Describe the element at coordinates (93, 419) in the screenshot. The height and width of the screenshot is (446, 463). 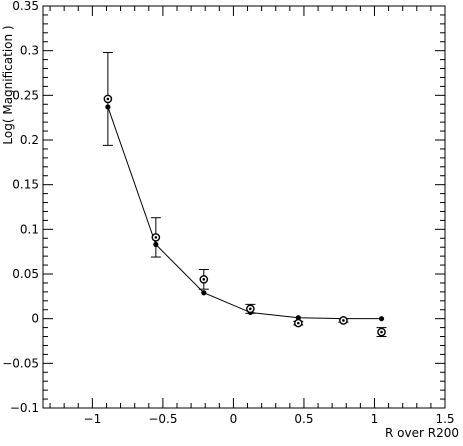
I see `x-tick-label: −1` at that location.